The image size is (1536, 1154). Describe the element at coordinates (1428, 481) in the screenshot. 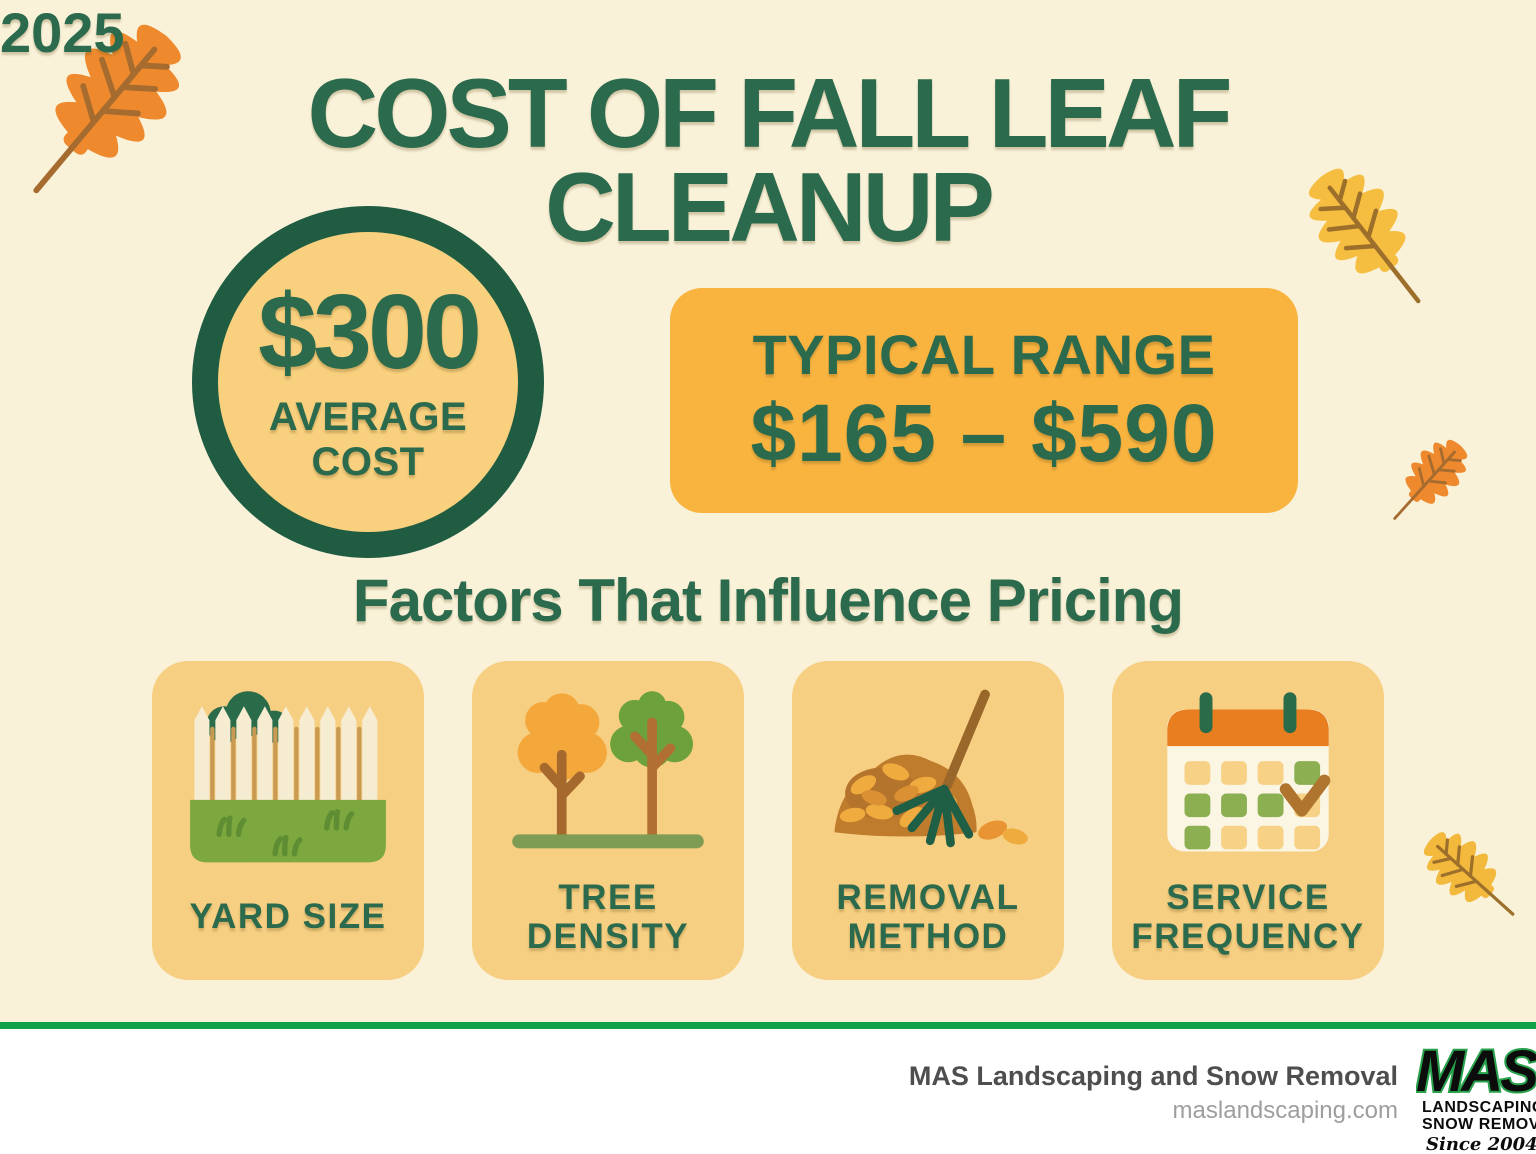

I see `orange-oak-leaf-icon` at that location.